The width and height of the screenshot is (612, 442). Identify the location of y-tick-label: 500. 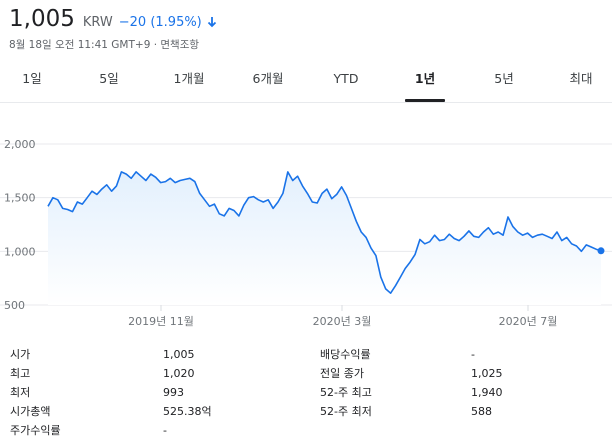
(14, 305).